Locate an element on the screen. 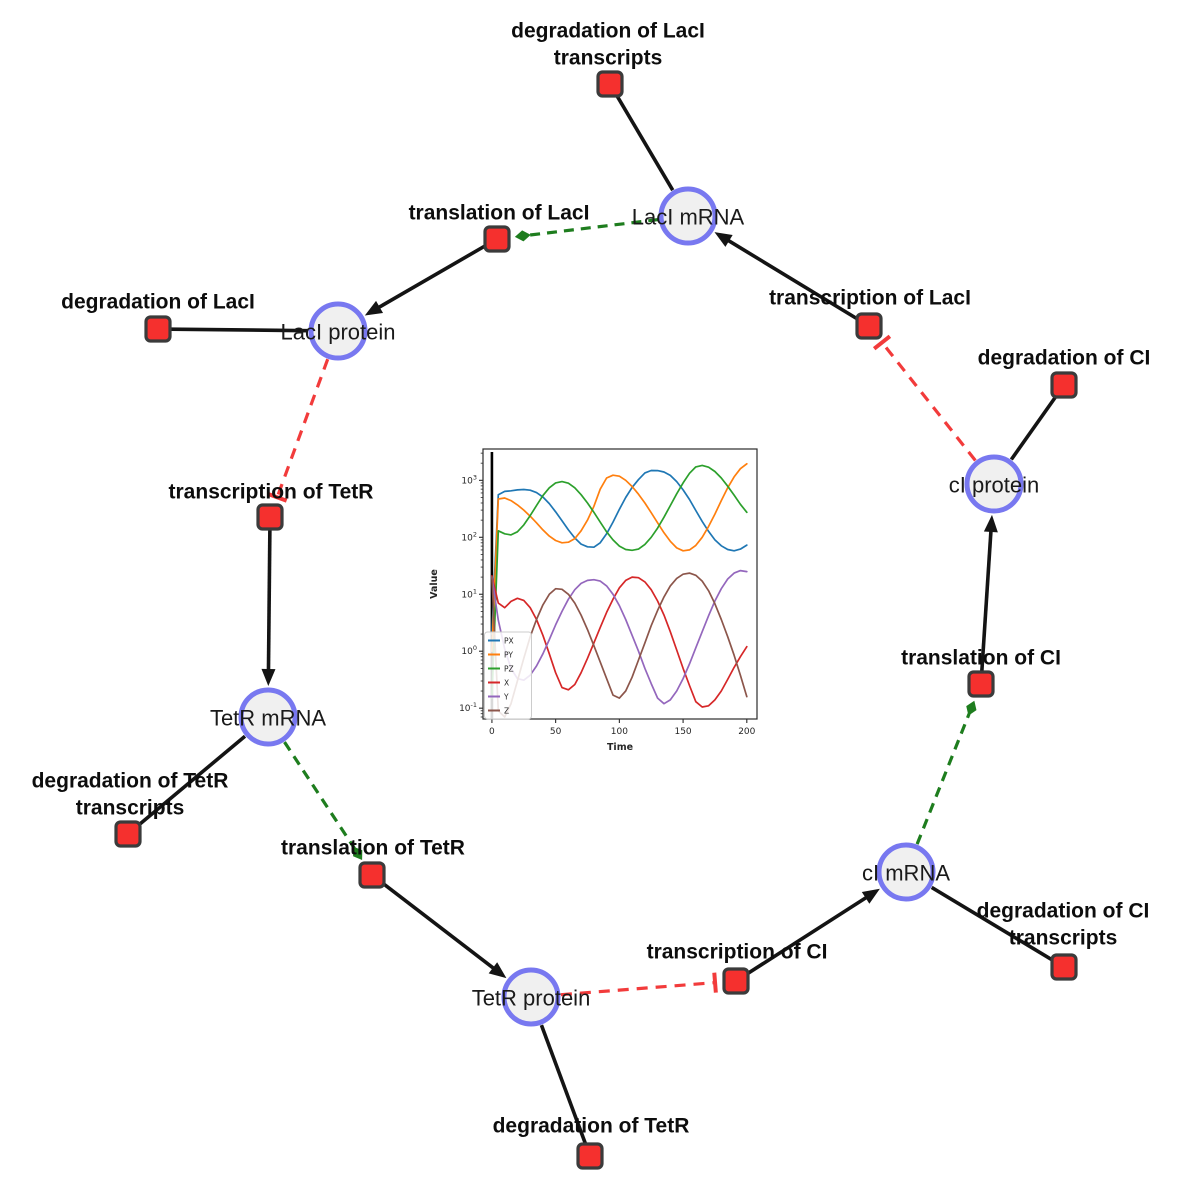 This screenshot has height=1200, width=1189. edge-cI_protein-deg_cI is located at coordinates (1033, 427).